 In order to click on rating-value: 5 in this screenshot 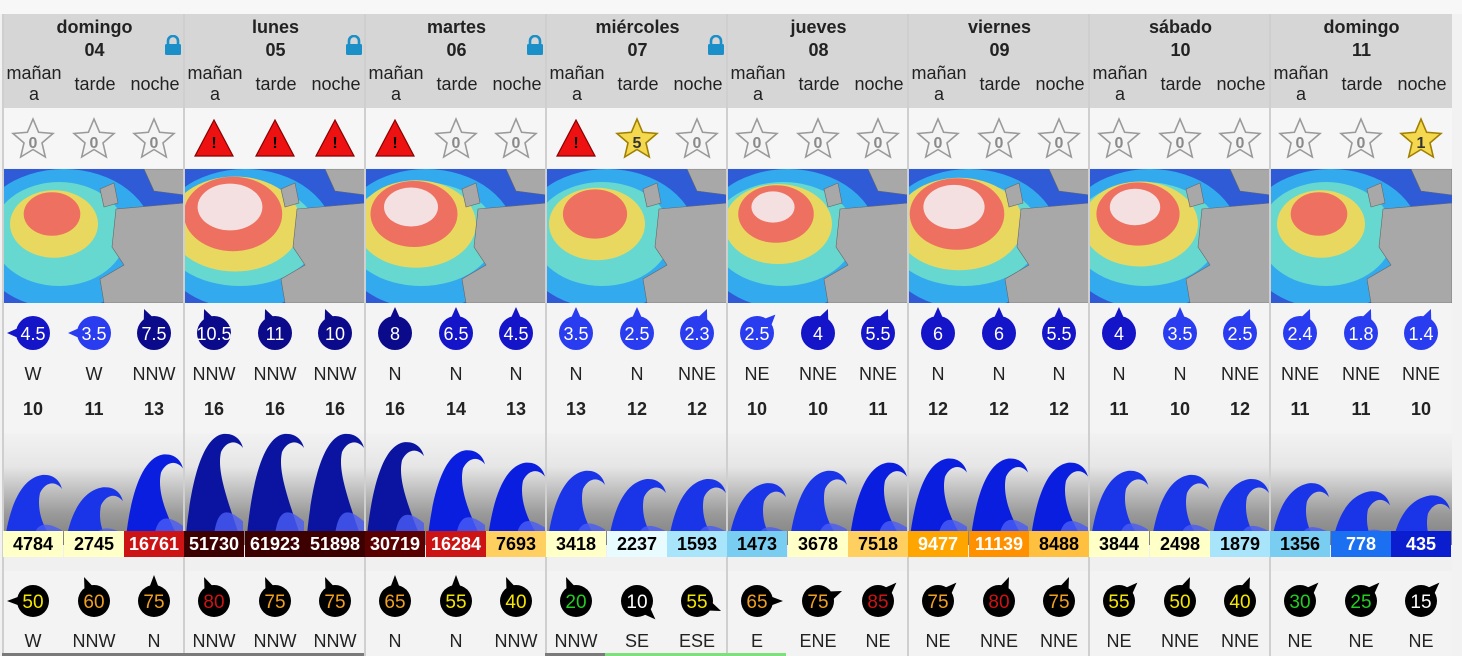, I will do `click(637, 143)`.